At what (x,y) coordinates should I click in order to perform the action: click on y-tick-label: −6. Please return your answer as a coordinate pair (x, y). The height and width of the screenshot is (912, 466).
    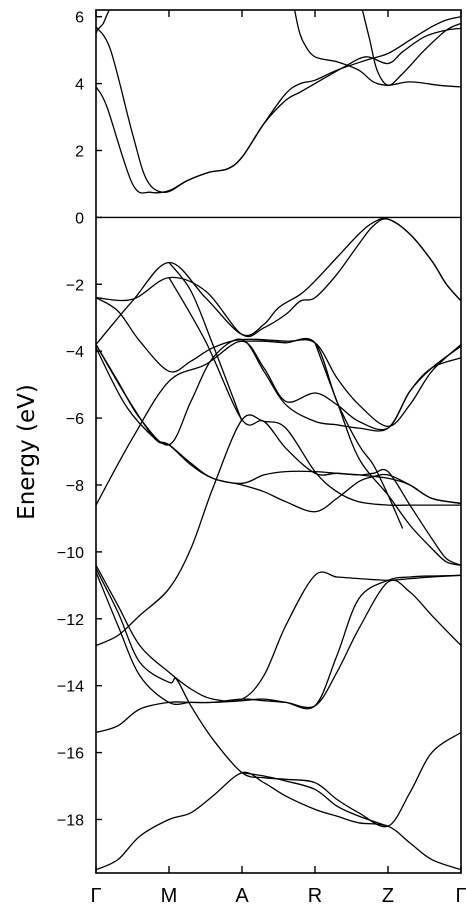
    Looking at the image, I should click on (75, 419).